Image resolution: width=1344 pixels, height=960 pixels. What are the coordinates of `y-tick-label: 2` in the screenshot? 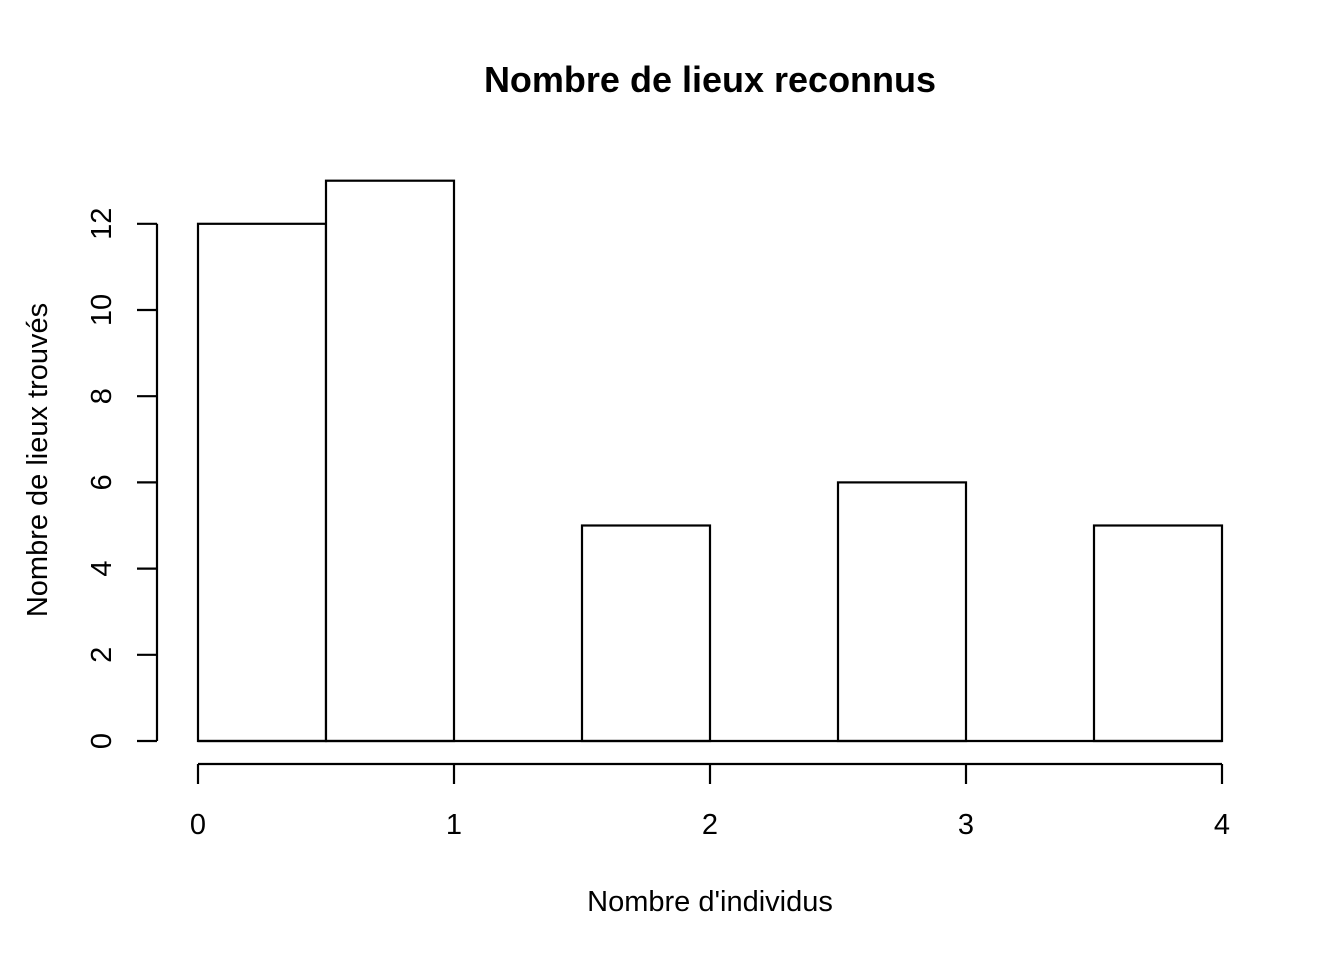 It's located at (102, 655).